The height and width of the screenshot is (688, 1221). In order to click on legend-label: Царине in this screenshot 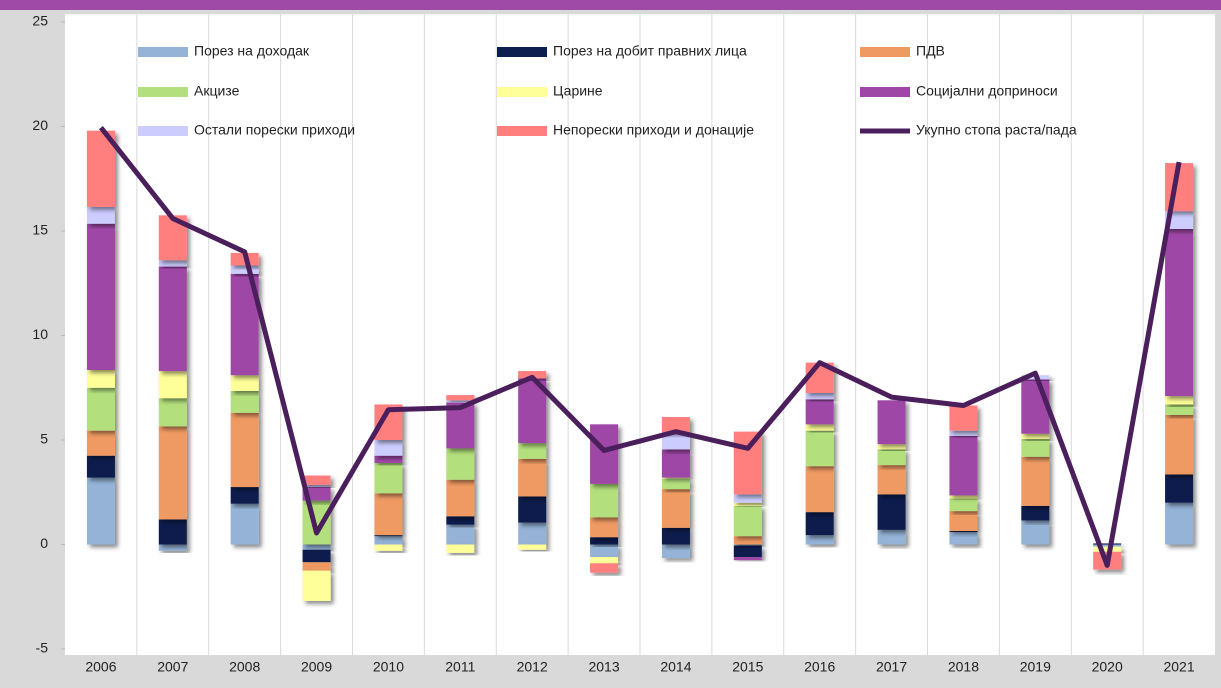, I will do `click(578, 91)`.